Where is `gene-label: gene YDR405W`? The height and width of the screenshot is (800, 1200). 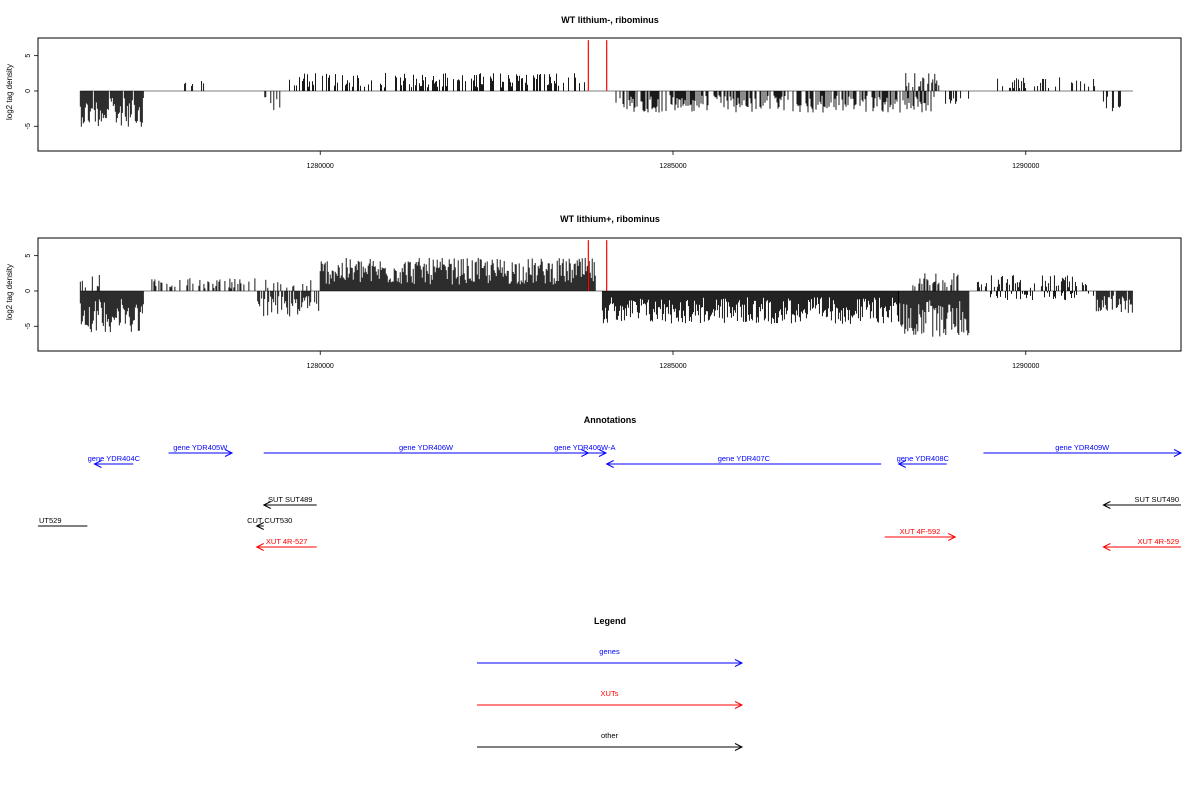 gene-label: gene YDR405W is located at coordinates (200, 447).